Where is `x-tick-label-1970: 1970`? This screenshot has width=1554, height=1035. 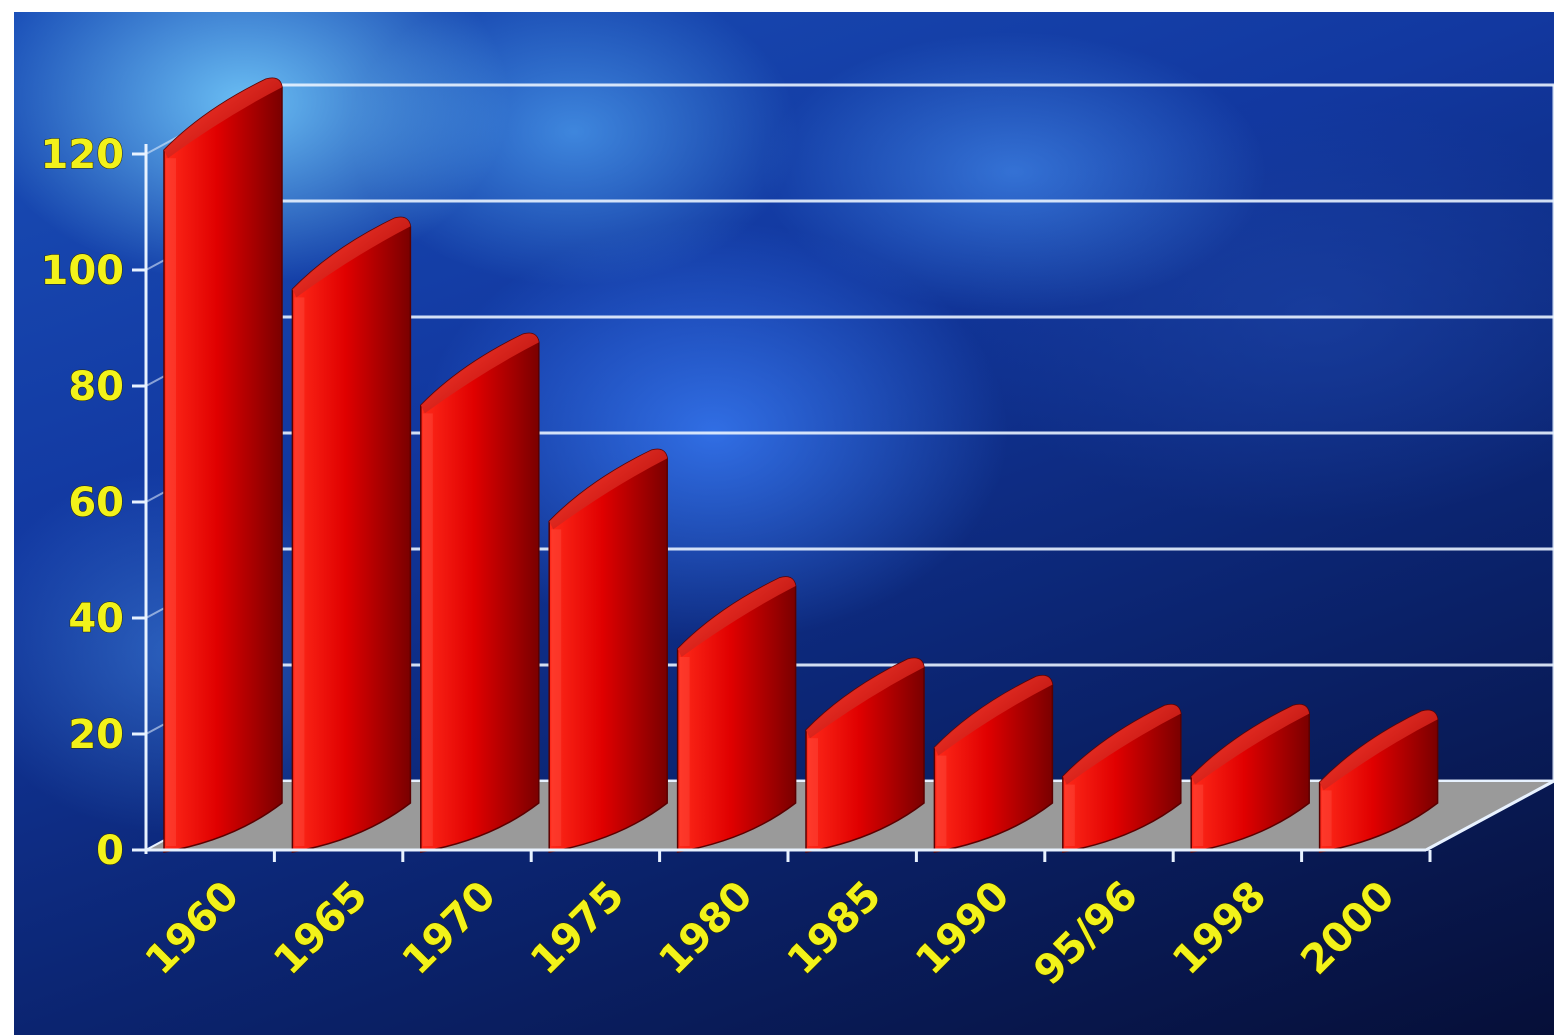 x-tick-label-1970: 1970 is located at coordinates (449, 928).